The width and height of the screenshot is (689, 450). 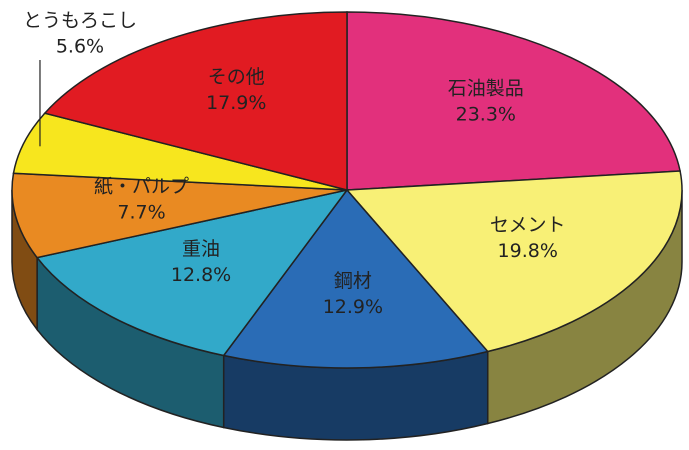 I want to click on value-label: 5.6%, so click(x=80, y=47).